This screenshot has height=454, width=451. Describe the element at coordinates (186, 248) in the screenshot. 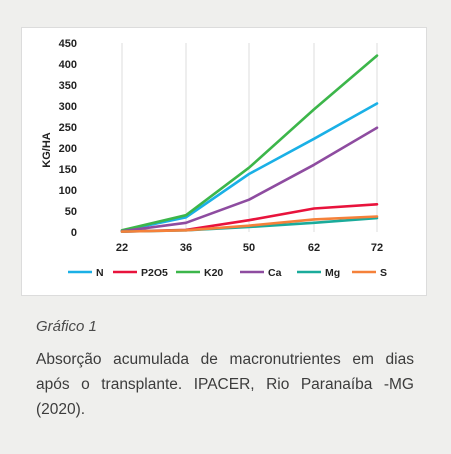

I see `x-tick-label: 36` at that location.